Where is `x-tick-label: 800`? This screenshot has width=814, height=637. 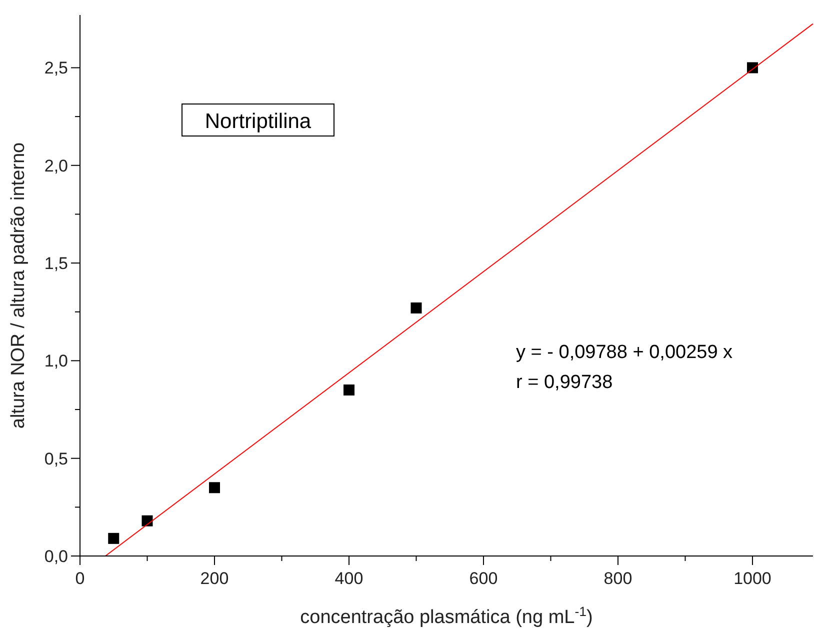
x-tick-label: 800 is located at coordinates (618, 578).